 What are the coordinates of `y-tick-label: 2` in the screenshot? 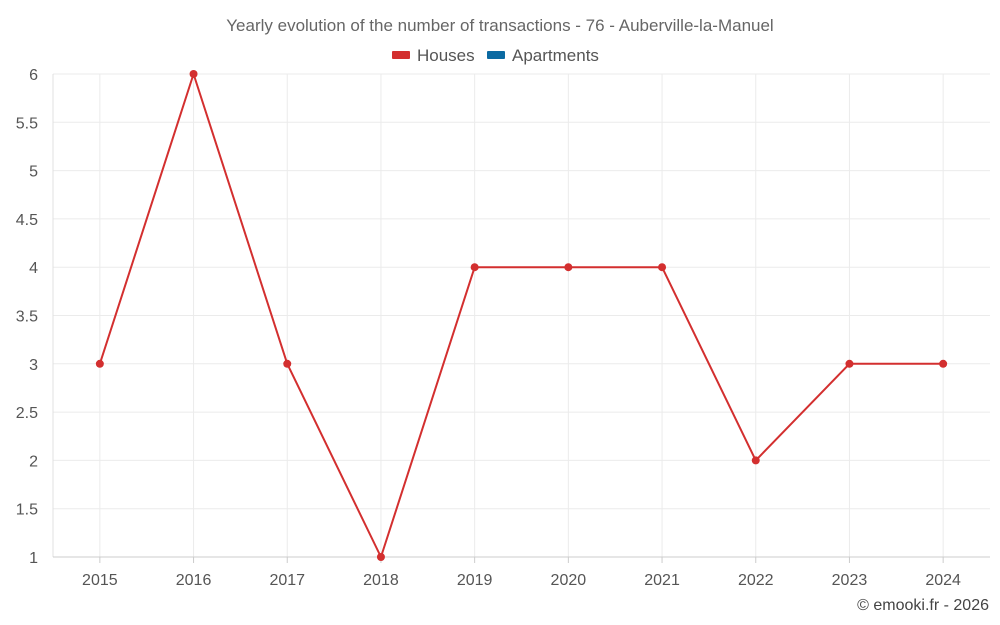 It's located at (33, 461).